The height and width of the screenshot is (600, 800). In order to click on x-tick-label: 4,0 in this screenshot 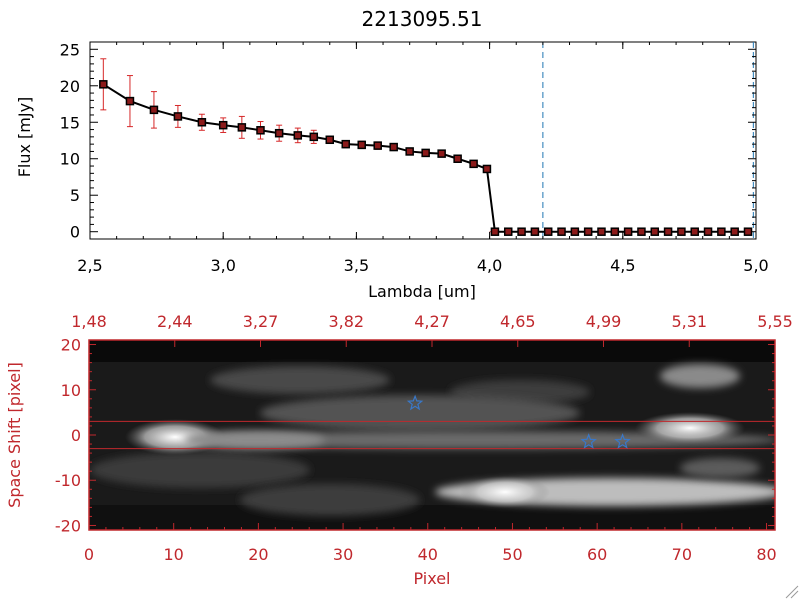, I will do `click(489, 265)`.